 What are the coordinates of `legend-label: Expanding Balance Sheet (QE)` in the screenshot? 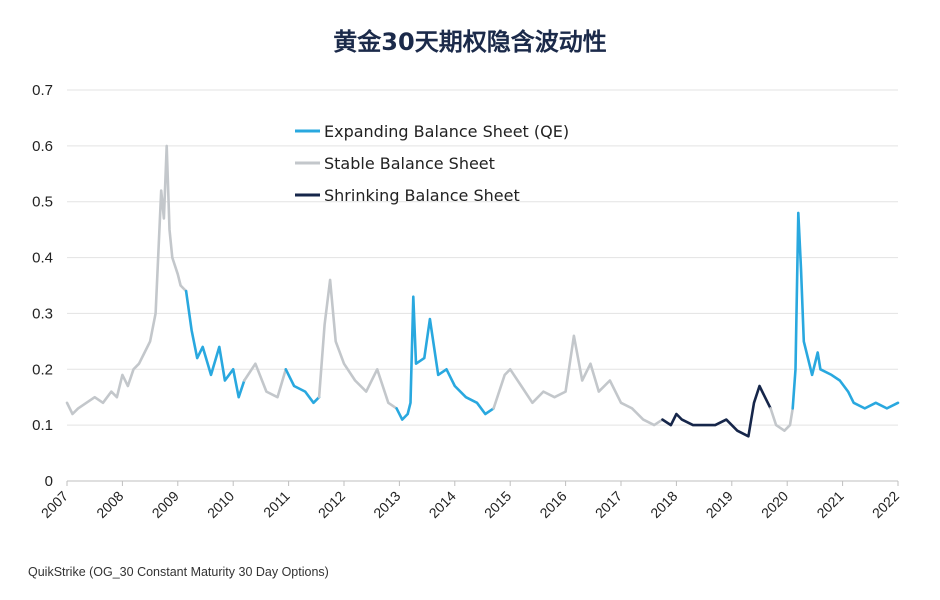 It's located at (446, 131).